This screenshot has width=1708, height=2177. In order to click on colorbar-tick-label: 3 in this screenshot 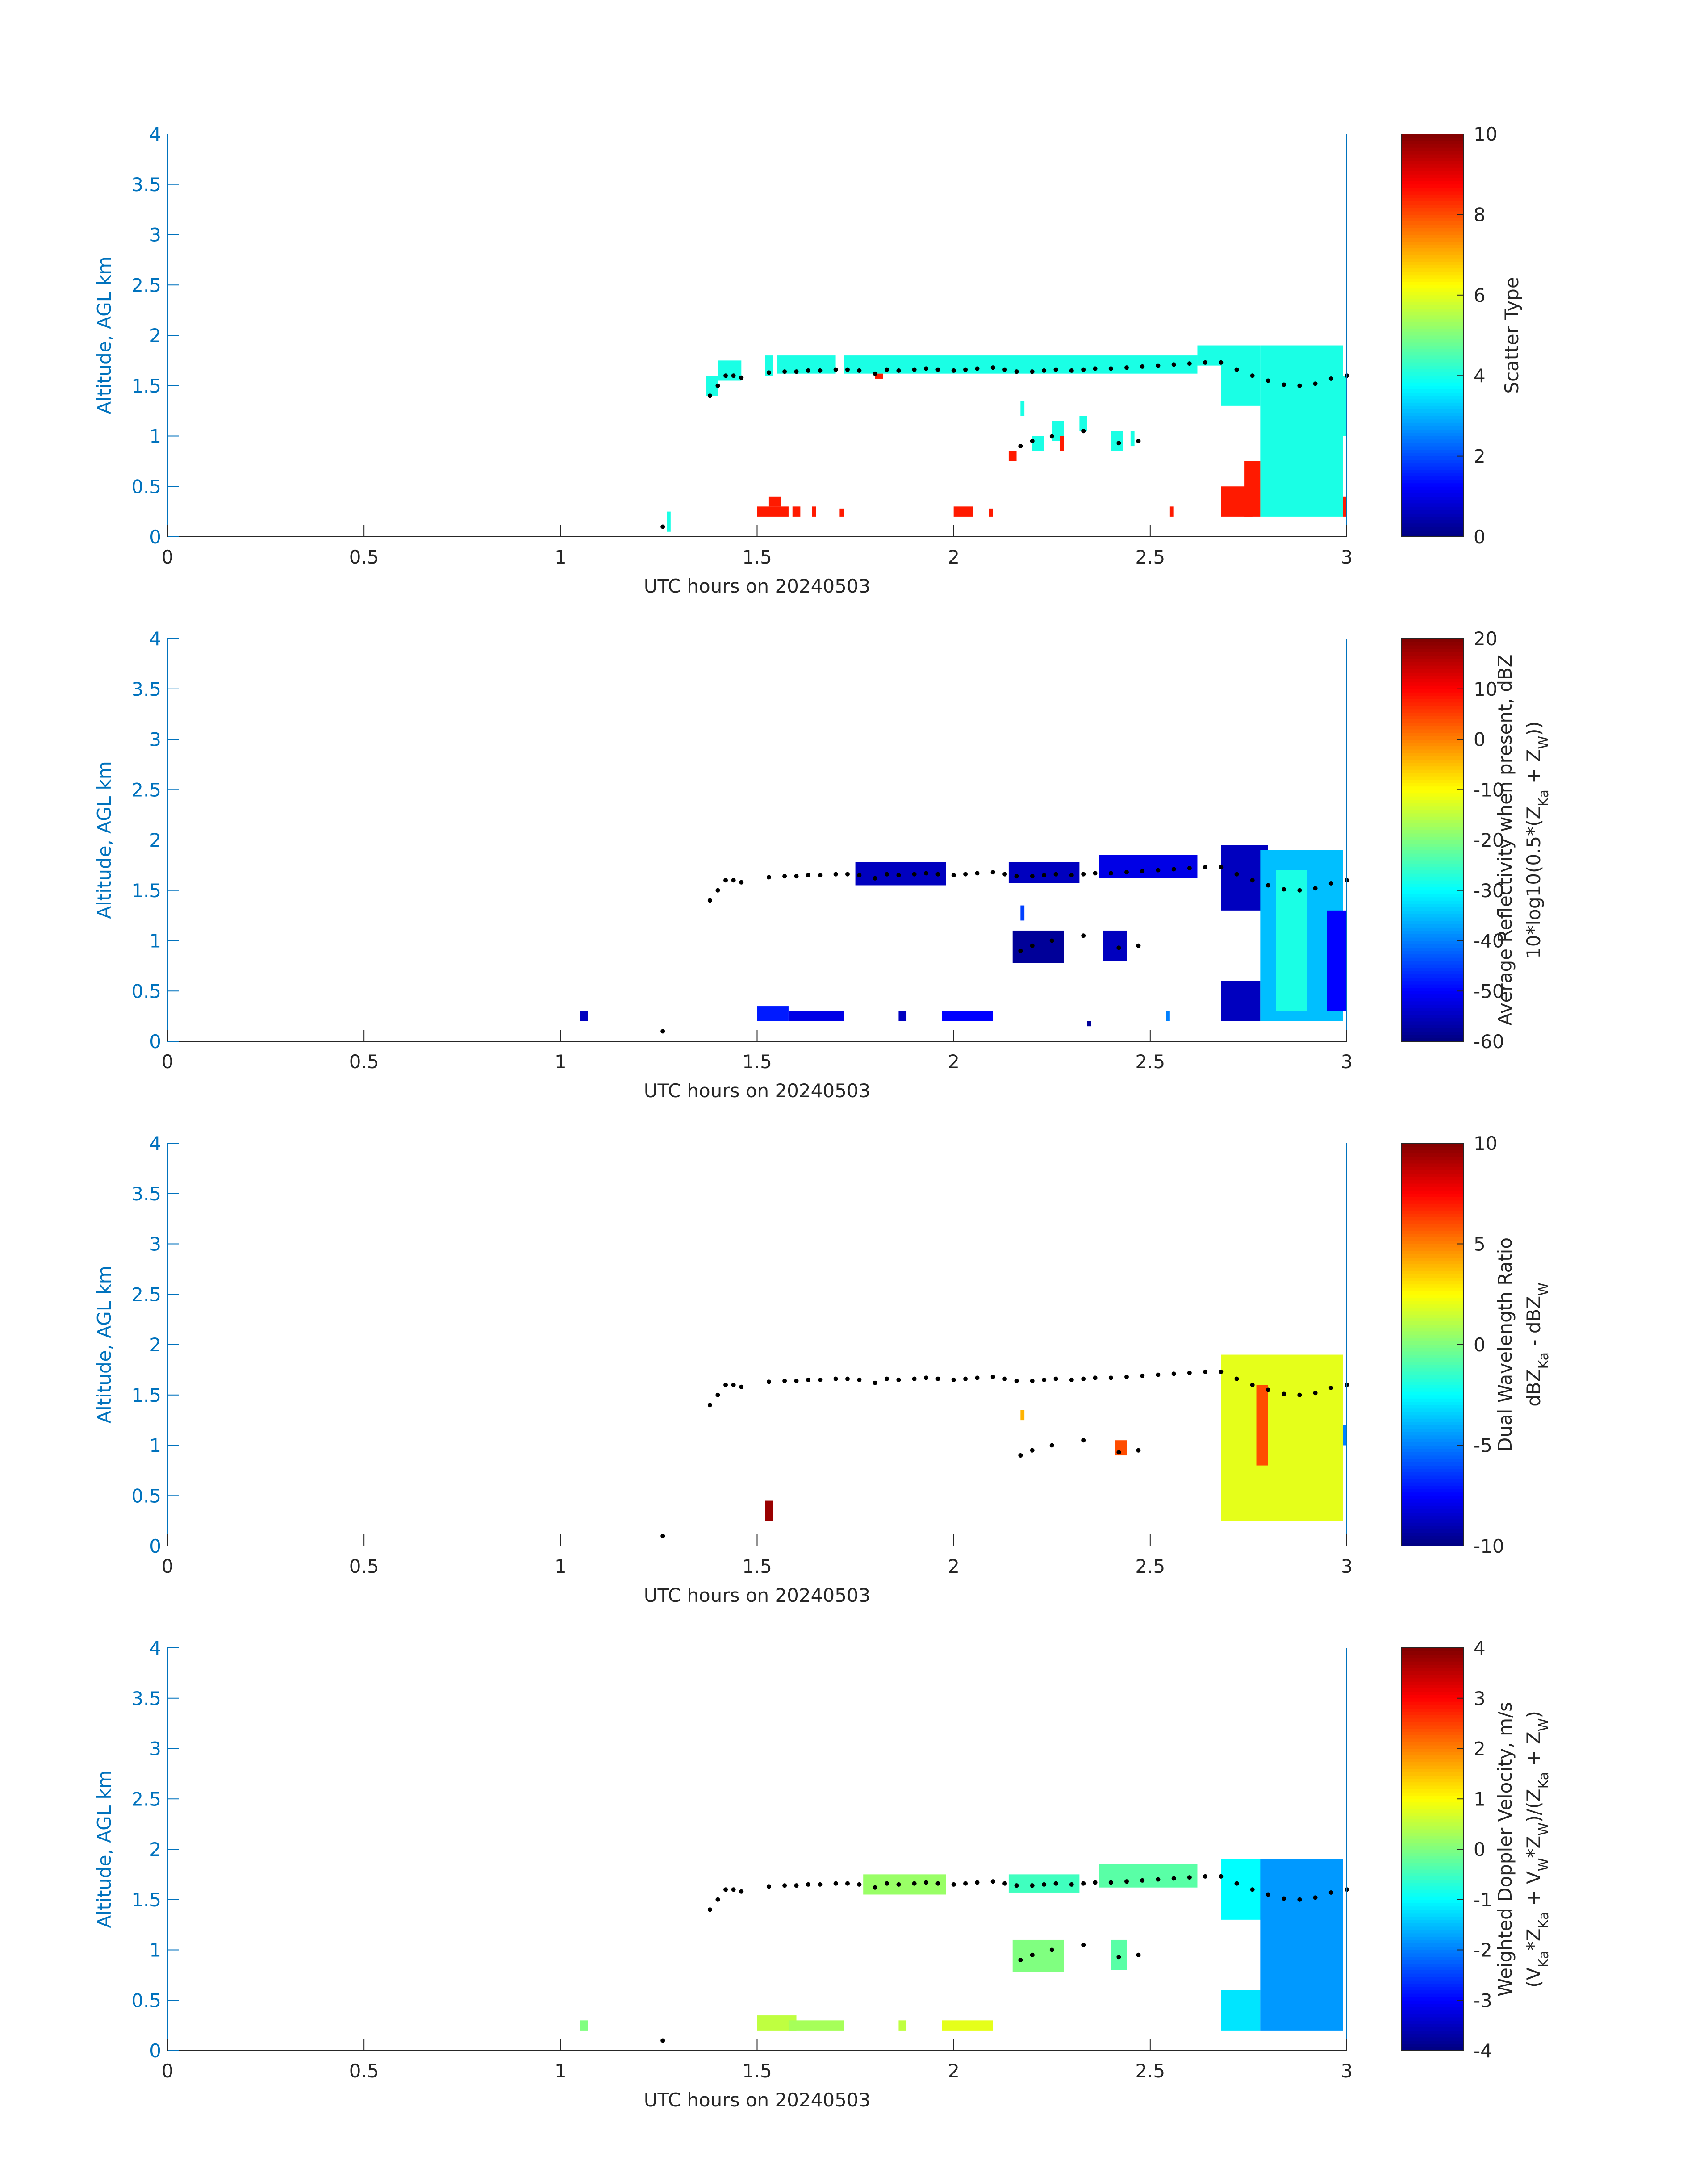, I will do `click(1480, 1698)`.